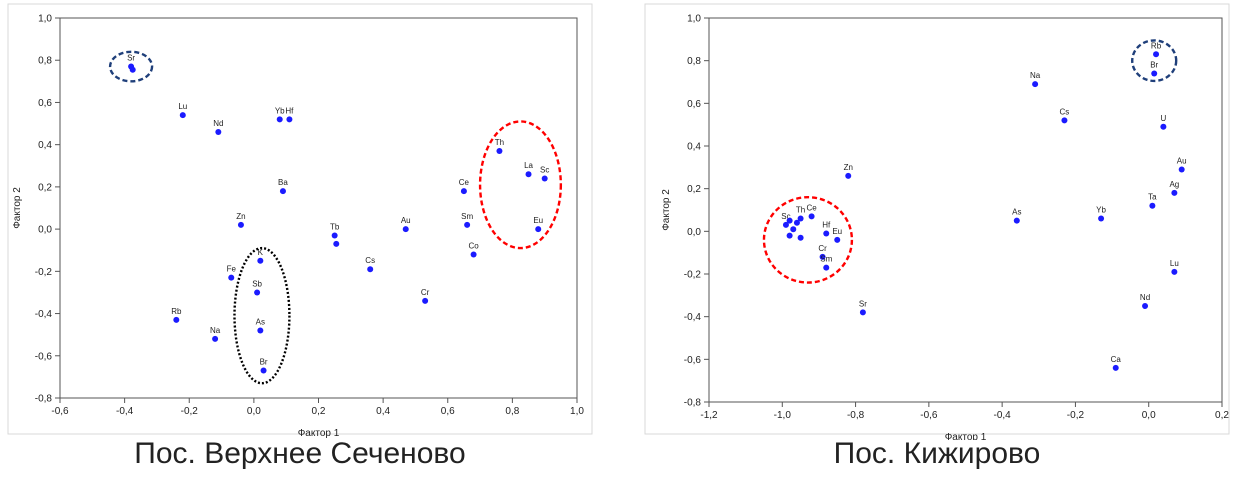 The image size is (1237, 495). I want to click on point-label: Sb, so click(257, 283).